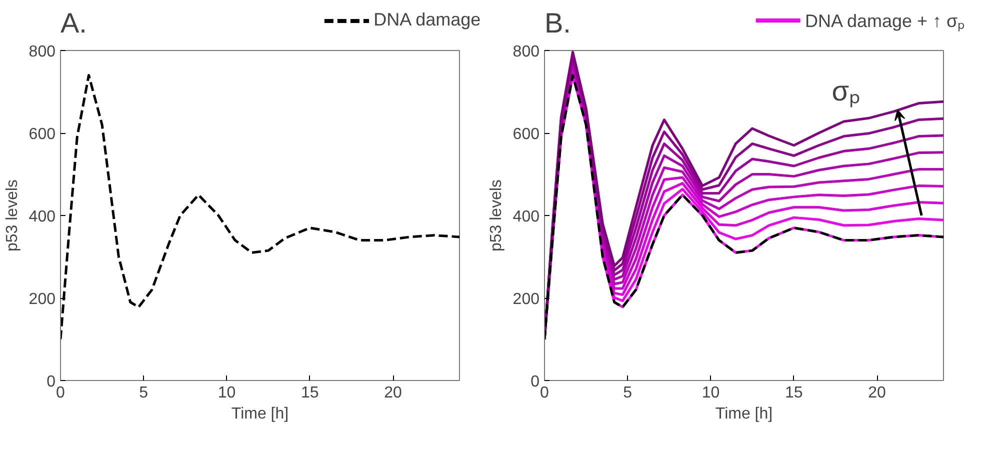 This screenshot has height=457, width=992. I want to click on legend-label: DNA damage, so click(427, 20).